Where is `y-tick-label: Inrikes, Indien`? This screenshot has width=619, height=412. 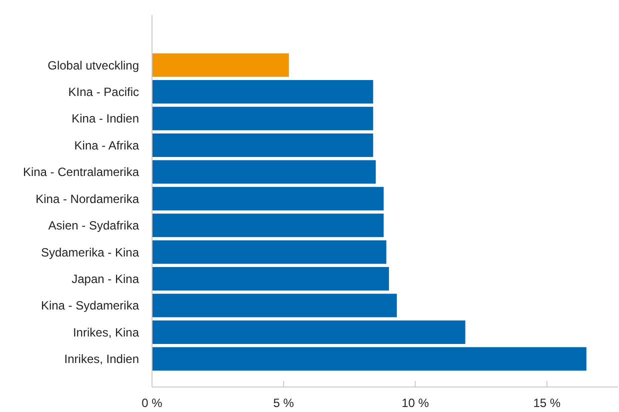
y-tick-label: Inrikes, Indien is located at coordinates (101, 359).